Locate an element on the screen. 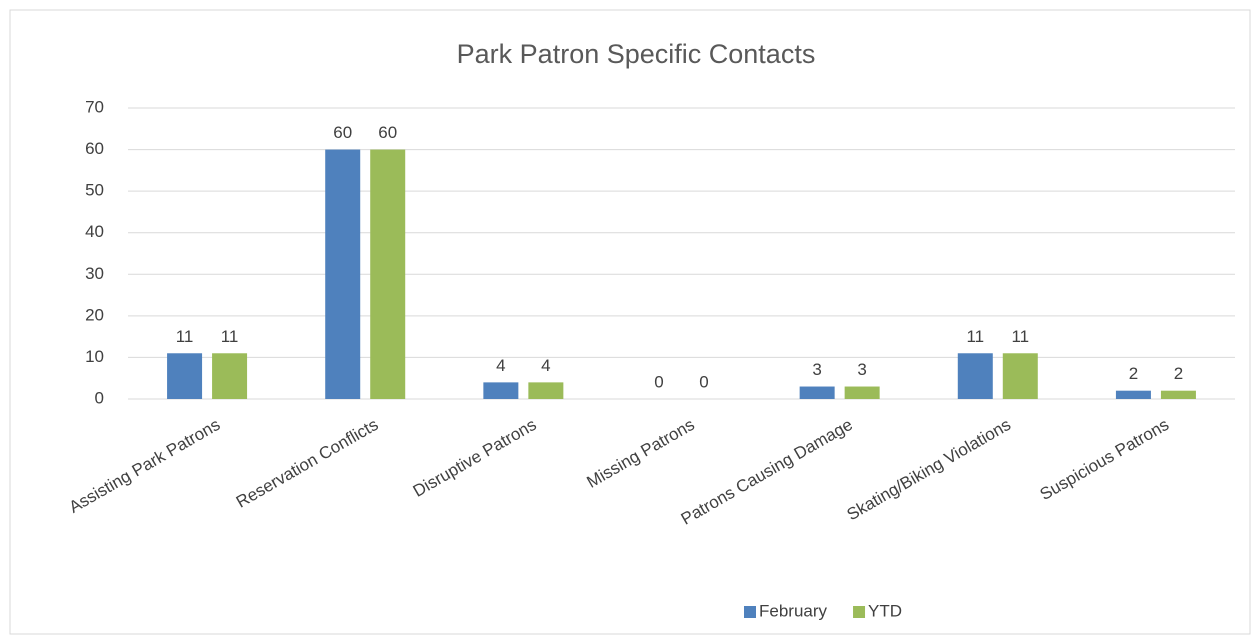 This screenshot has height=644, width=1260. y-tick-label: 30 is located at coordinates (94, 273).